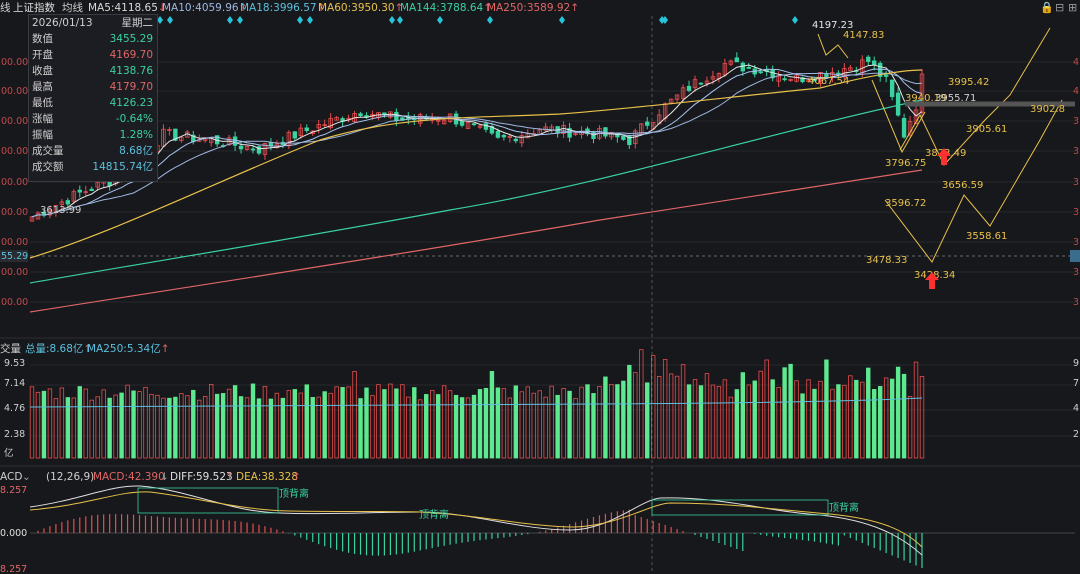 Image resolution: width=1080 pixels, height=574 pixels. What do you see at coordinates (136, 151) in the screenshot?
I see `info-value: 8.68亿` at bounding box center [136, 151].